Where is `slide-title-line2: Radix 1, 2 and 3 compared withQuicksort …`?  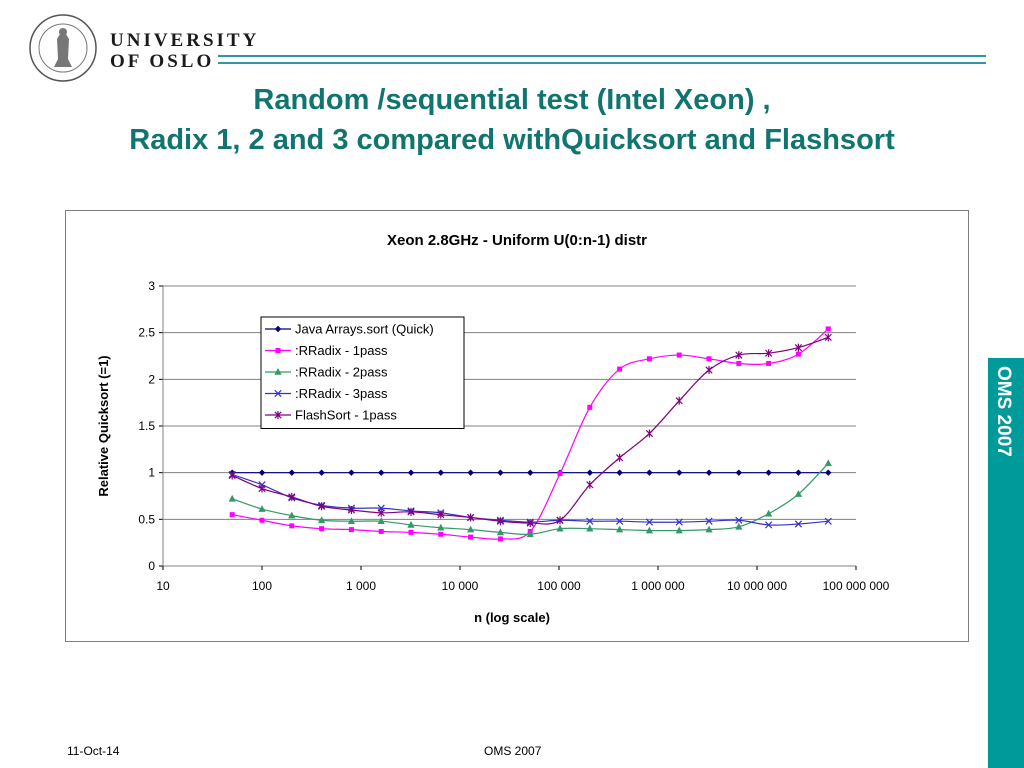 slide-title-line2: Radix 1, 2 and 3 compared withQuicksort … is located at coordinates (512, 140).